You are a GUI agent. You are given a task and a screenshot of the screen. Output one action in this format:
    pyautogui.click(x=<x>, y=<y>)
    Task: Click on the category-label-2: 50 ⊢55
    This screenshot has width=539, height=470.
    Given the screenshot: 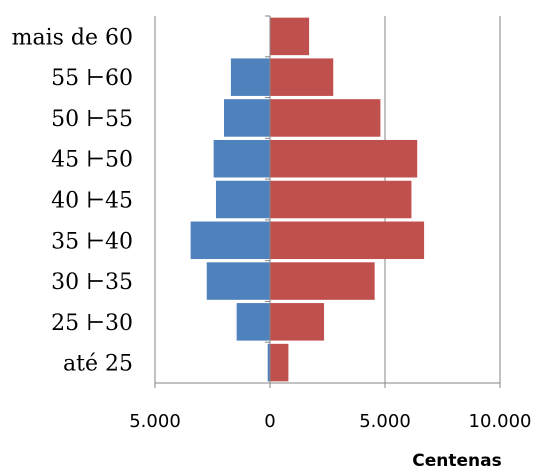 What is the action you would take?
    pyautogui.click(x=92, y=119)
    